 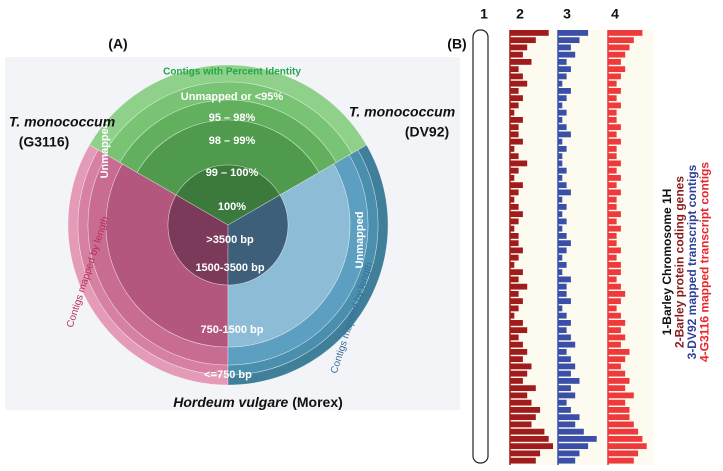 What do you see at coordinates (232, 330) in the screenshot?
I see `ring-label: 750-1500 bp` at bounding box center [232, 330].